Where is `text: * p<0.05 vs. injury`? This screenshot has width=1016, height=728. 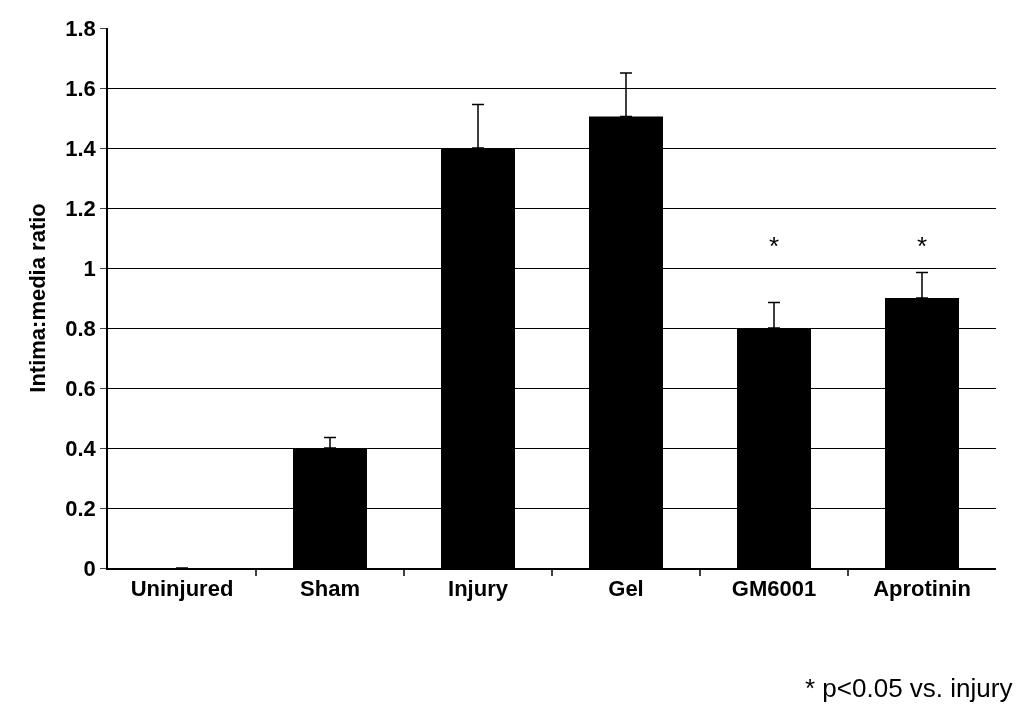 text: * p<0.05 vs. injury is located at coordinates (909, 688).